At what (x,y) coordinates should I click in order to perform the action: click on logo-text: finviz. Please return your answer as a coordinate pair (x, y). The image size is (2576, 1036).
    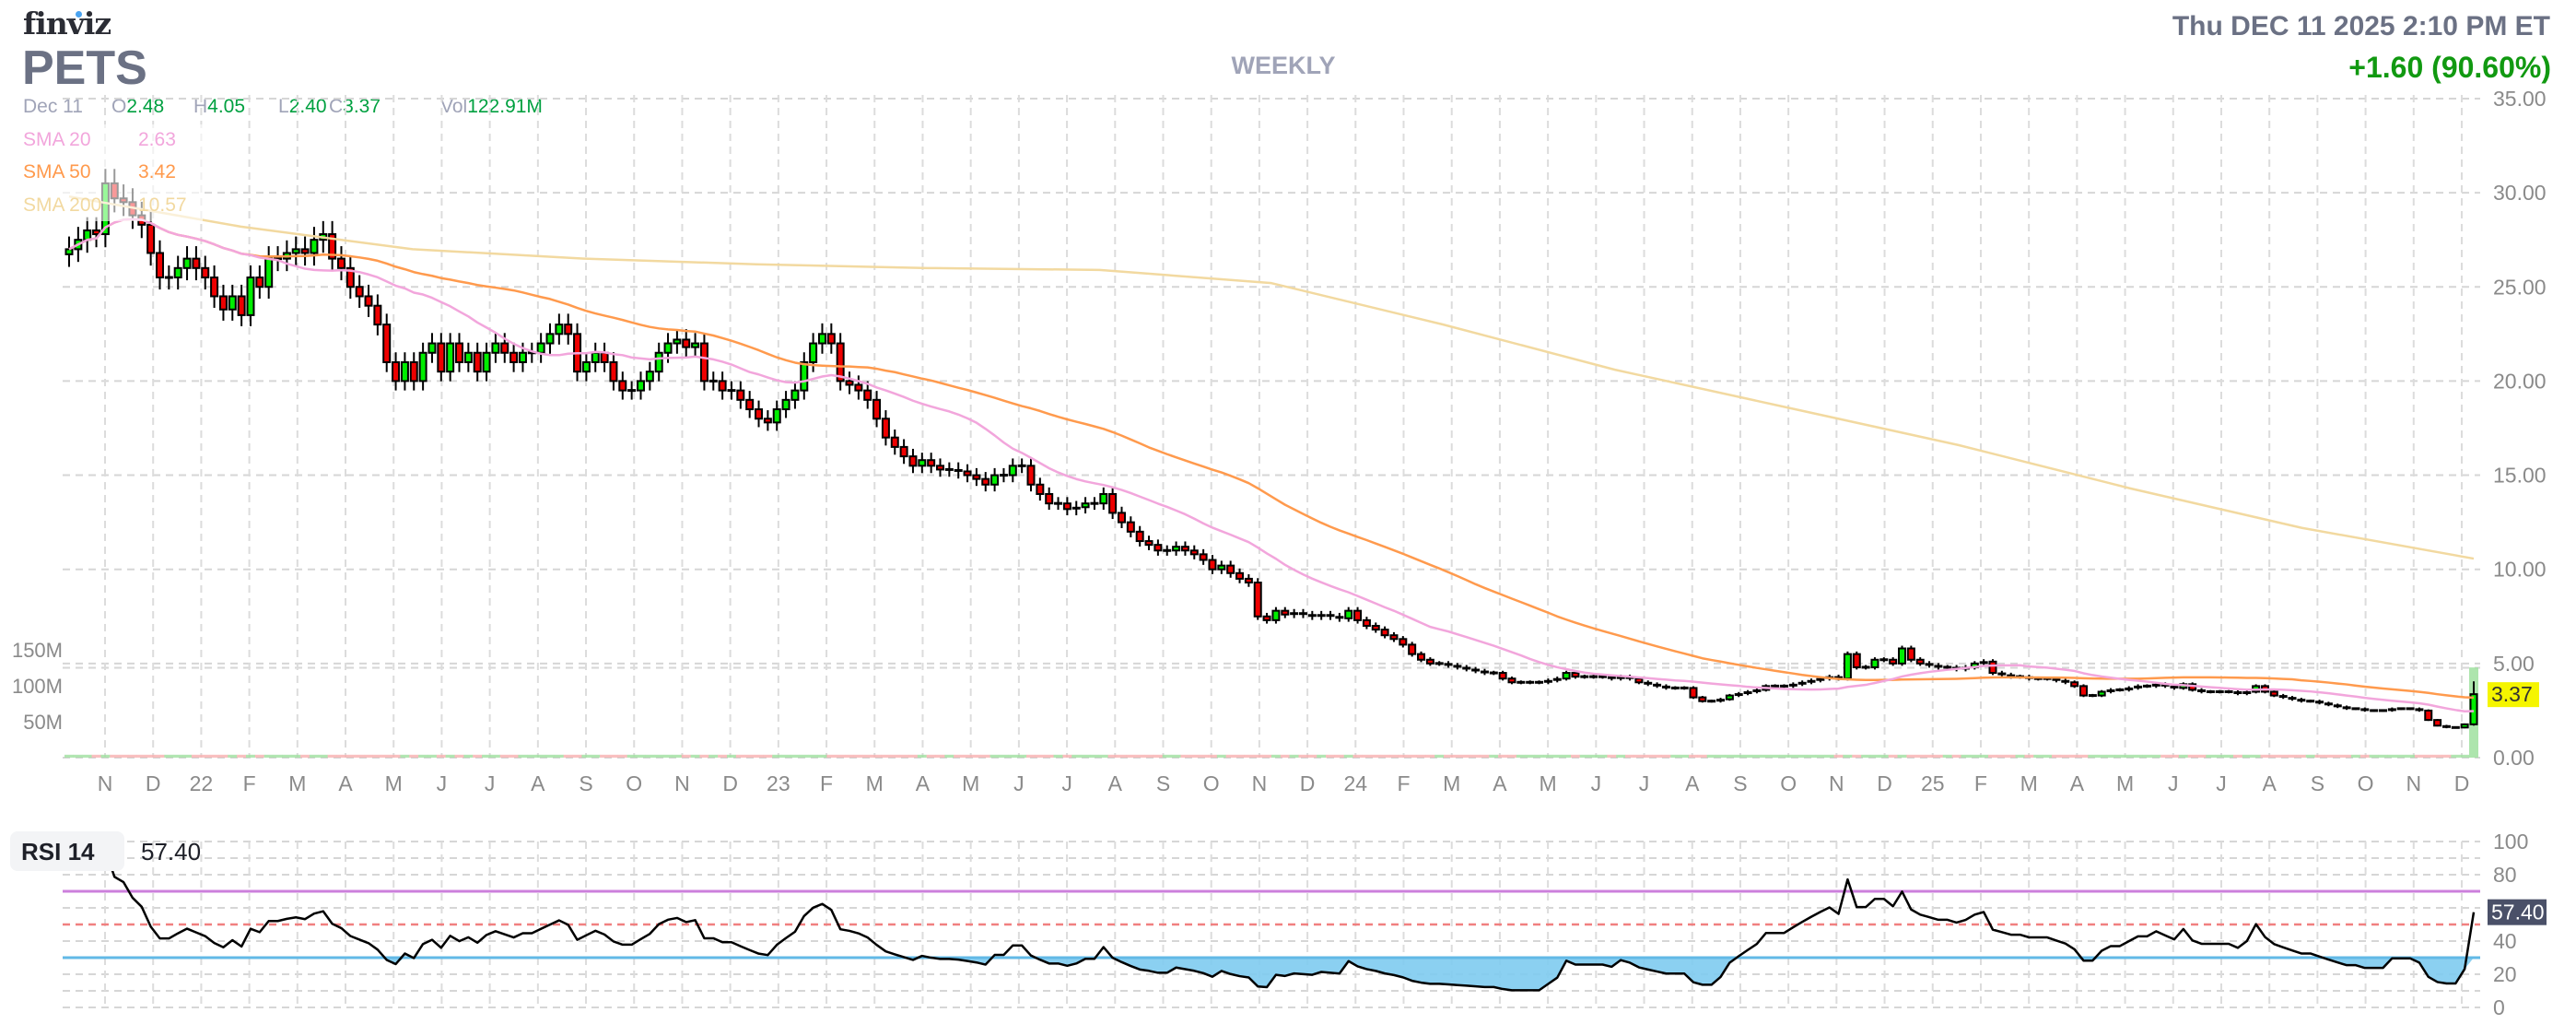
    Looking at the image, I should click on (67, 24).